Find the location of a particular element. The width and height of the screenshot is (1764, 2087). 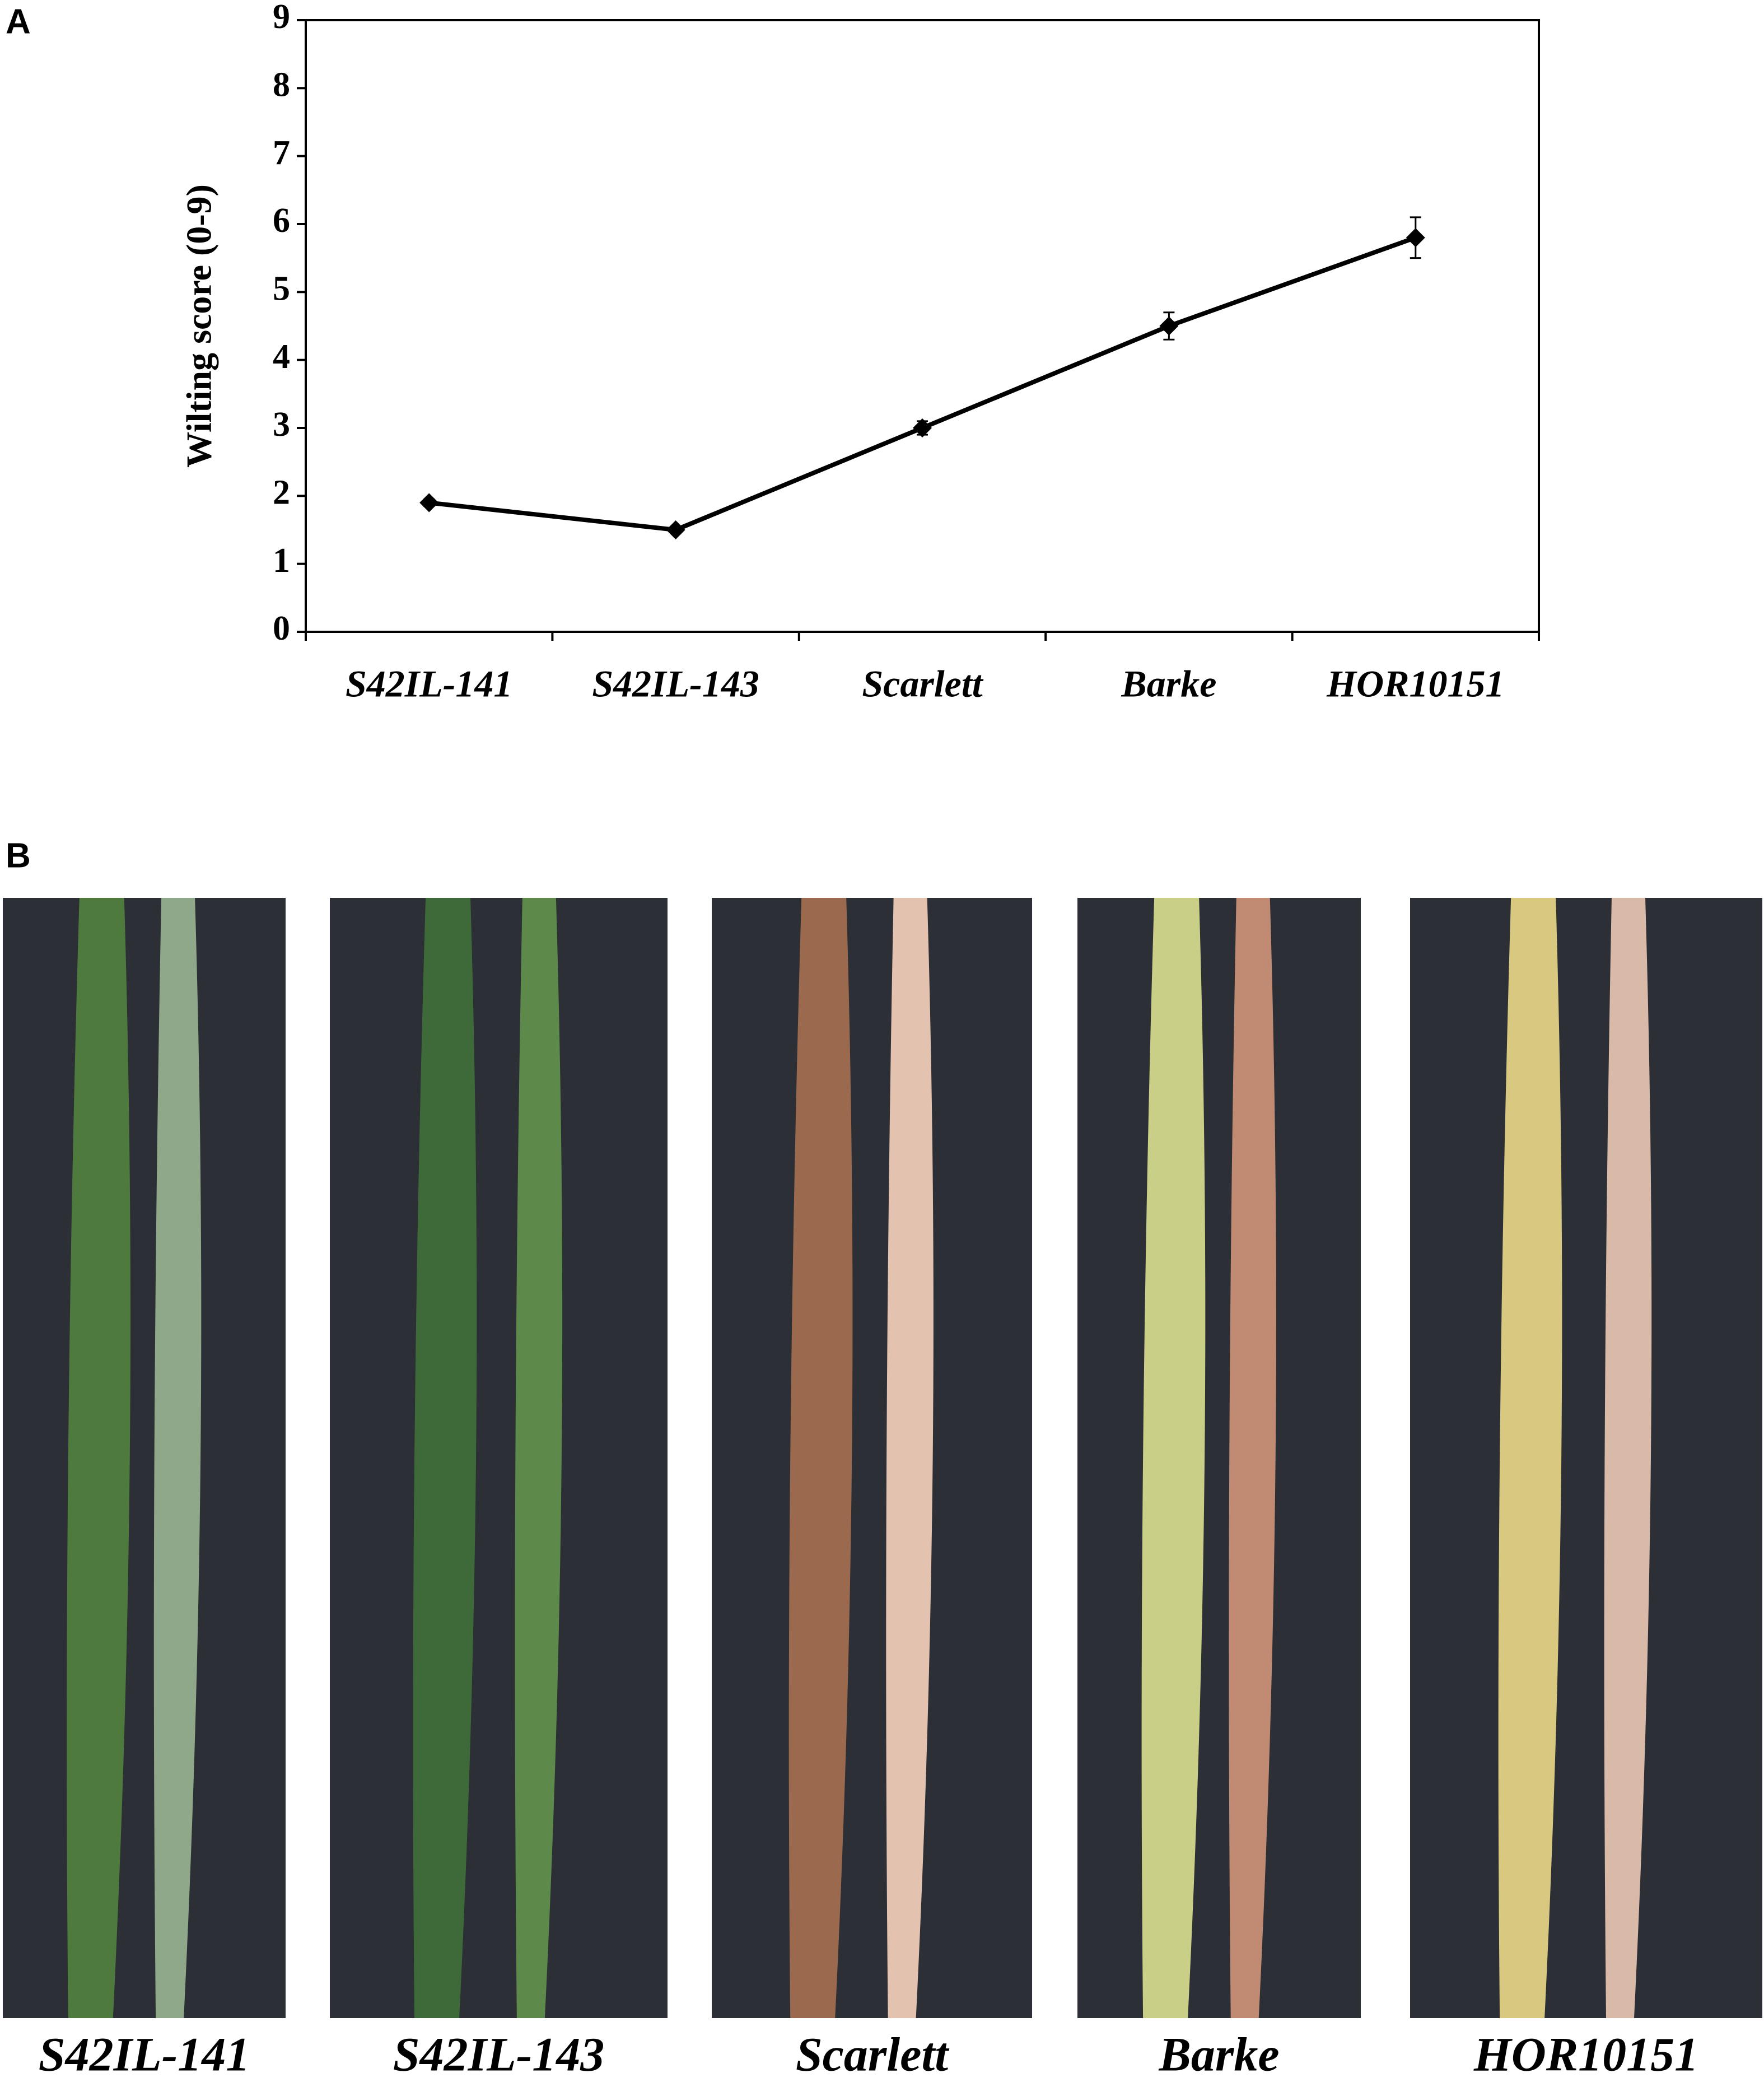

y-tick-label: 8 is located at coordinates (282, 85).